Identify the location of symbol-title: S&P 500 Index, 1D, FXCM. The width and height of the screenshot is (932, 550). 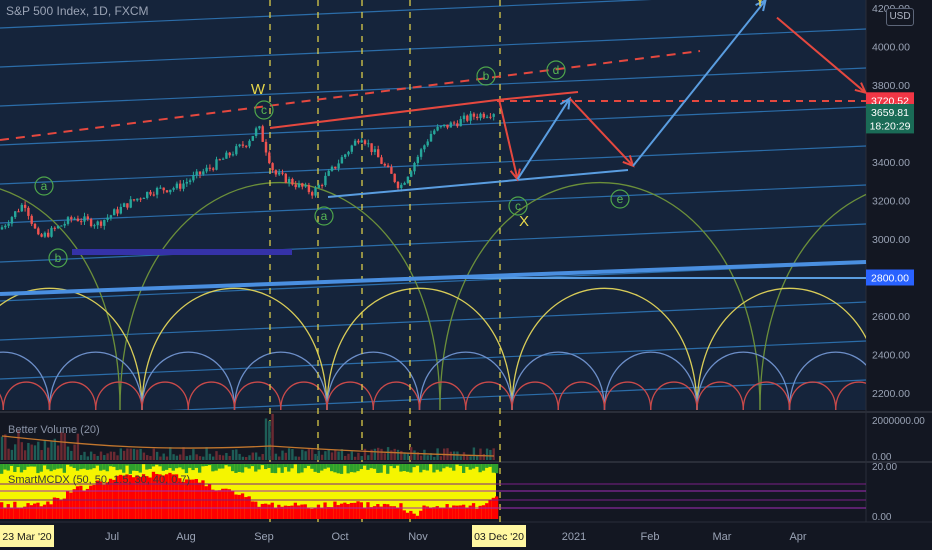
(77, 11).